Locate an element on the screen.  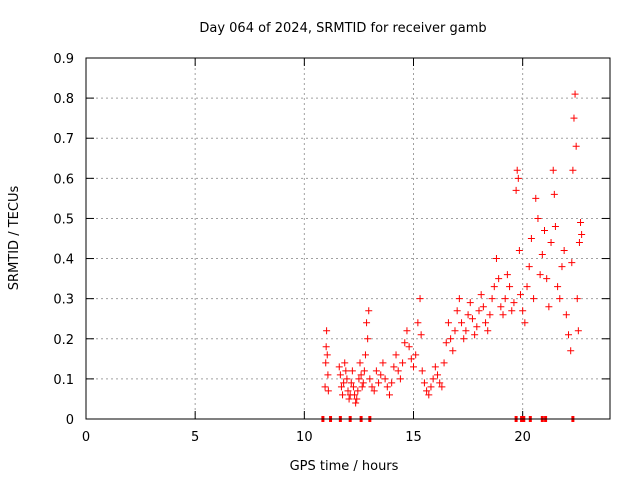
y-tick-label: 0.5 is located at coordinates (63, 219).